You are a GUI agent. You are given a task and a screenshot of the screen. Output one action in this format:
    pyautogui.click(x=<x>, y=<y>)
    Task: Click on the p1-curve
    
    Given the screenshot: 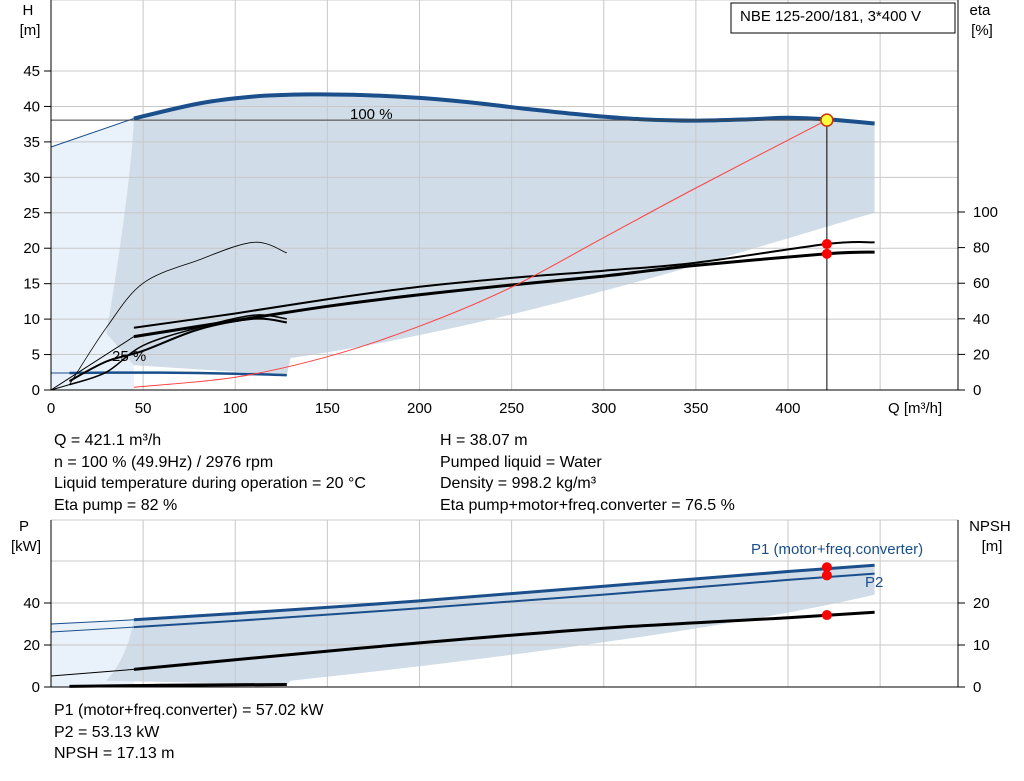 What is the action you would take?
    pyautogui.click(x=504, y=592)
    